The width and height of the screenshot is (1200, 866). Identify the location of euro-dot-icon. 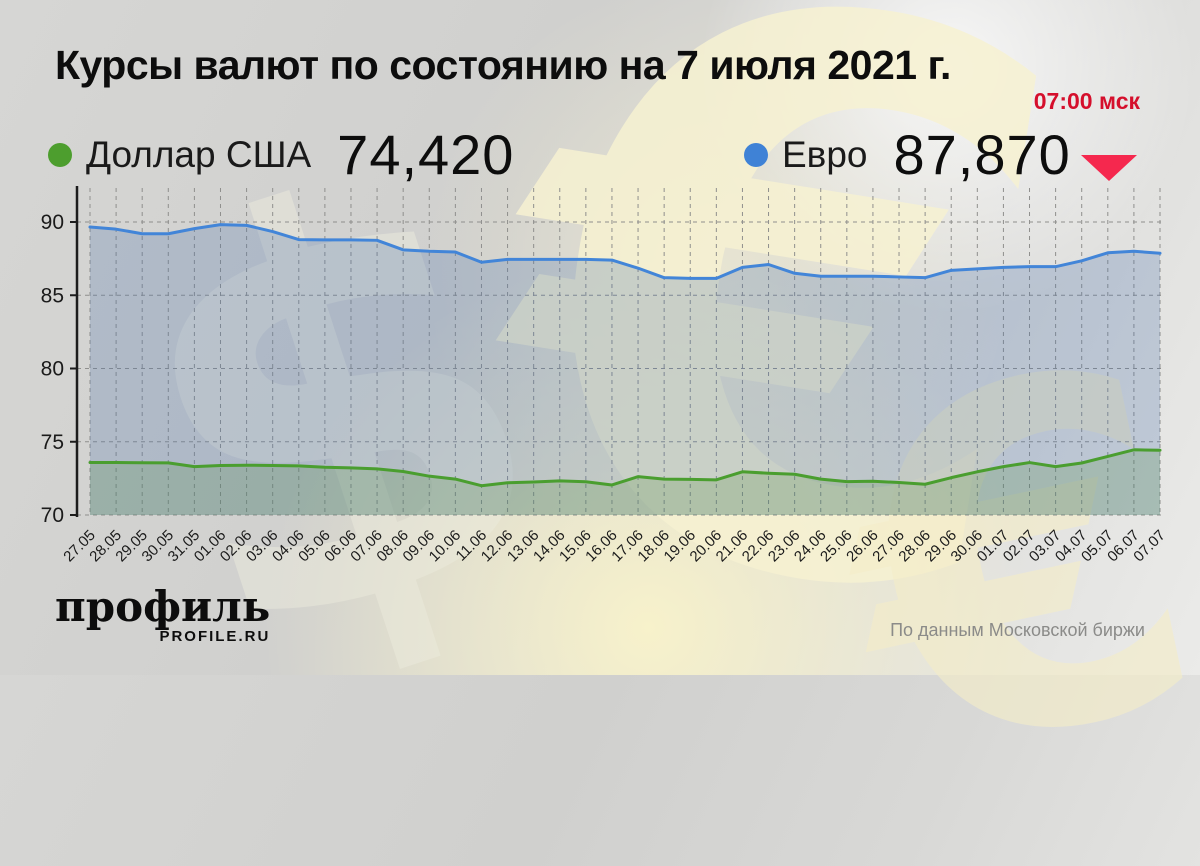
(756, 154).